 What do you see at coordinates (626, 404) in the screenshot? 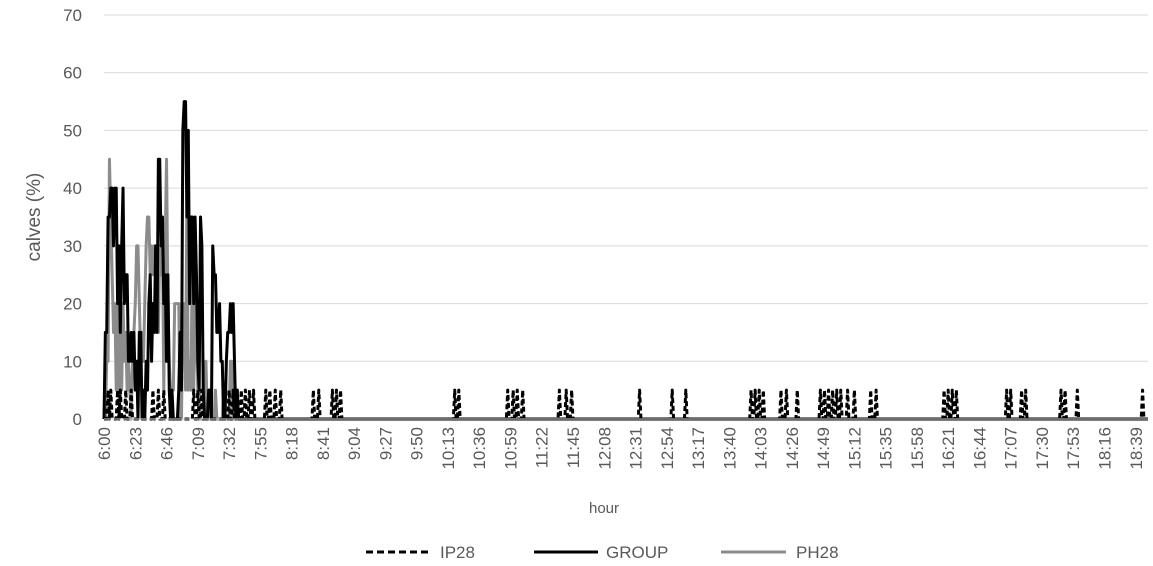
I see `series-ip28-line` at bounding box center [626, 404].